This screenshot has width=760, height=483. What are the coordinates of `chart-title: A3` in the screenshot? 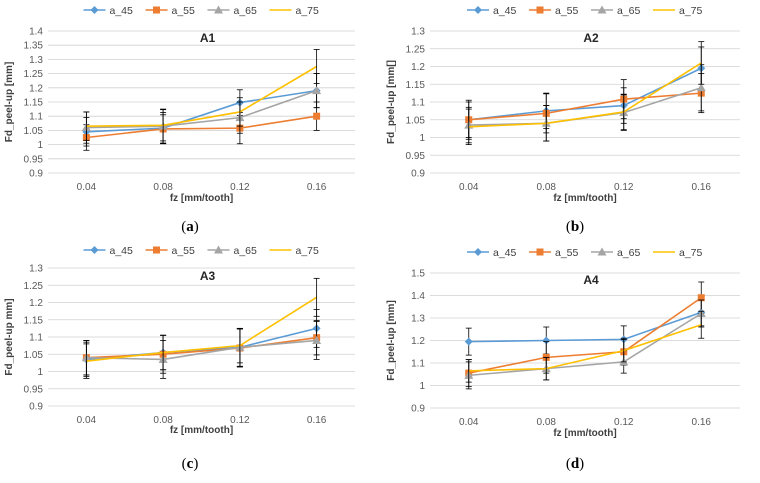 It's located at (208, 276).